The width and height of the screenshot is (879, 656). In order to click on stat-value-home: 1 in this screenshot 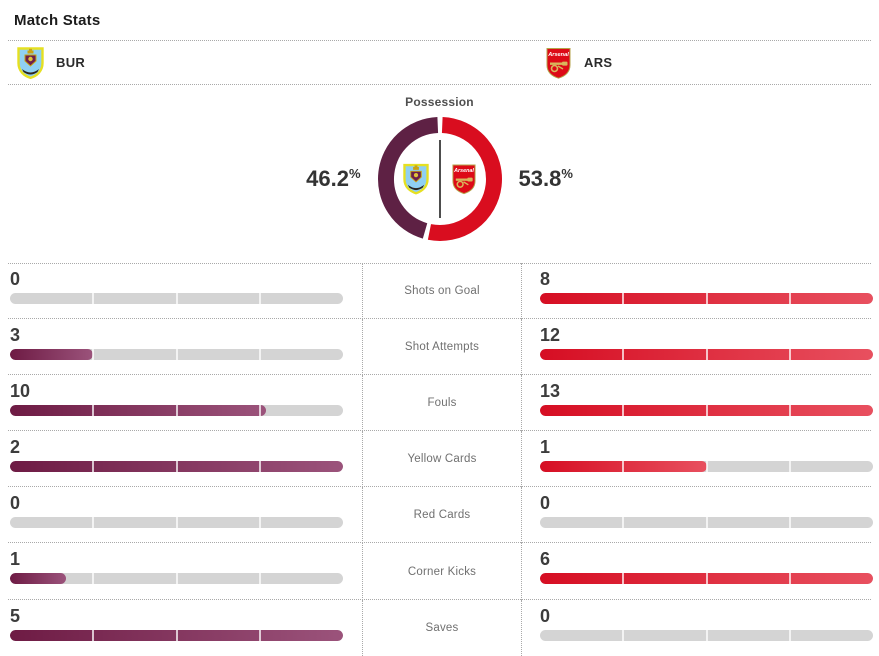, I will do `click(15, 559)`.